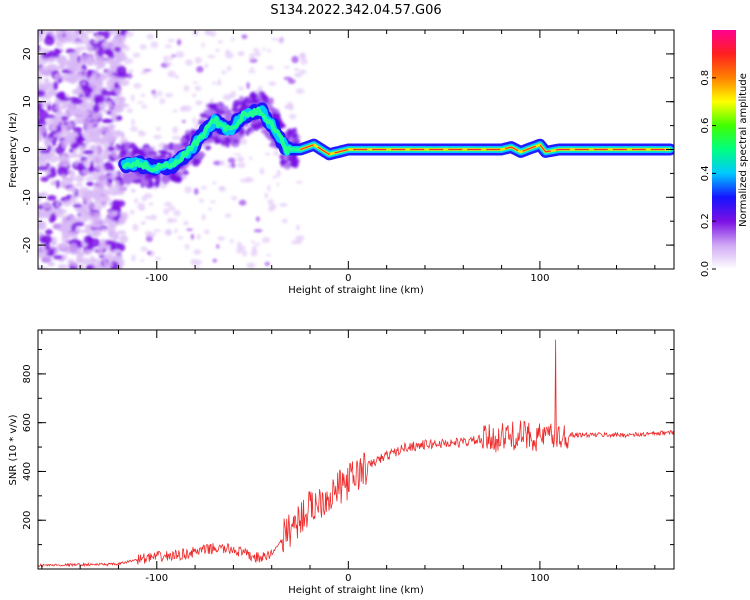 The image size is (750, 600). I want to click on spectrogram-x-label: Height of straight line (km), so click(356, 290).